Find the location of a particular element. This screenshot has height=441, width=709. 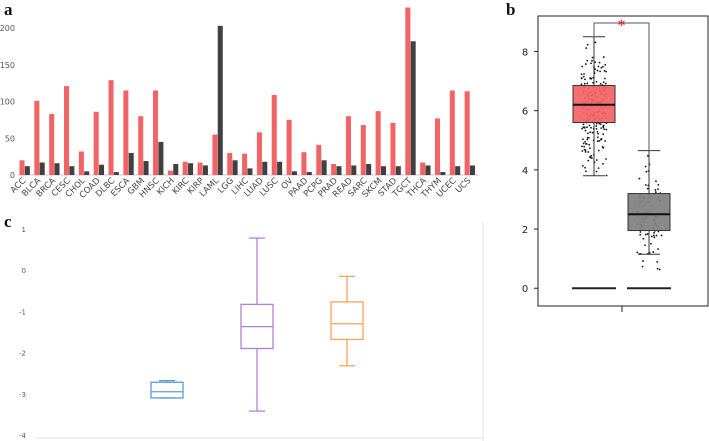

panel-label-a: a is located at coordinates (8, 9).